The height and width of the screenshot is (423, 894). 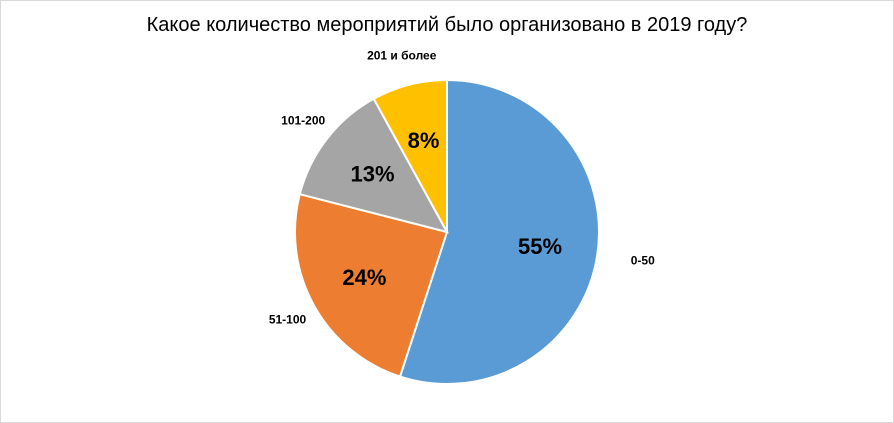 I want to click on pie-slice-1-category-label: 0-50, so click(x=643, y=260).